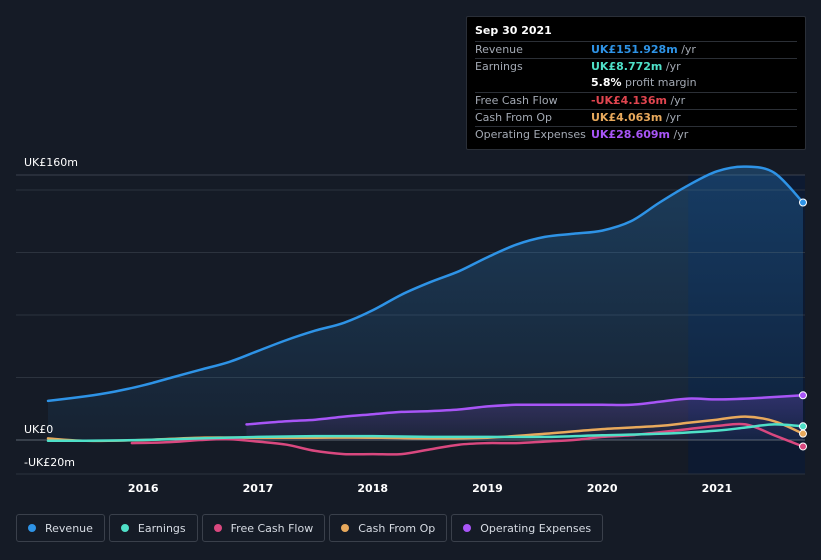  I want to click on tooltip-label, so click(533, 83).